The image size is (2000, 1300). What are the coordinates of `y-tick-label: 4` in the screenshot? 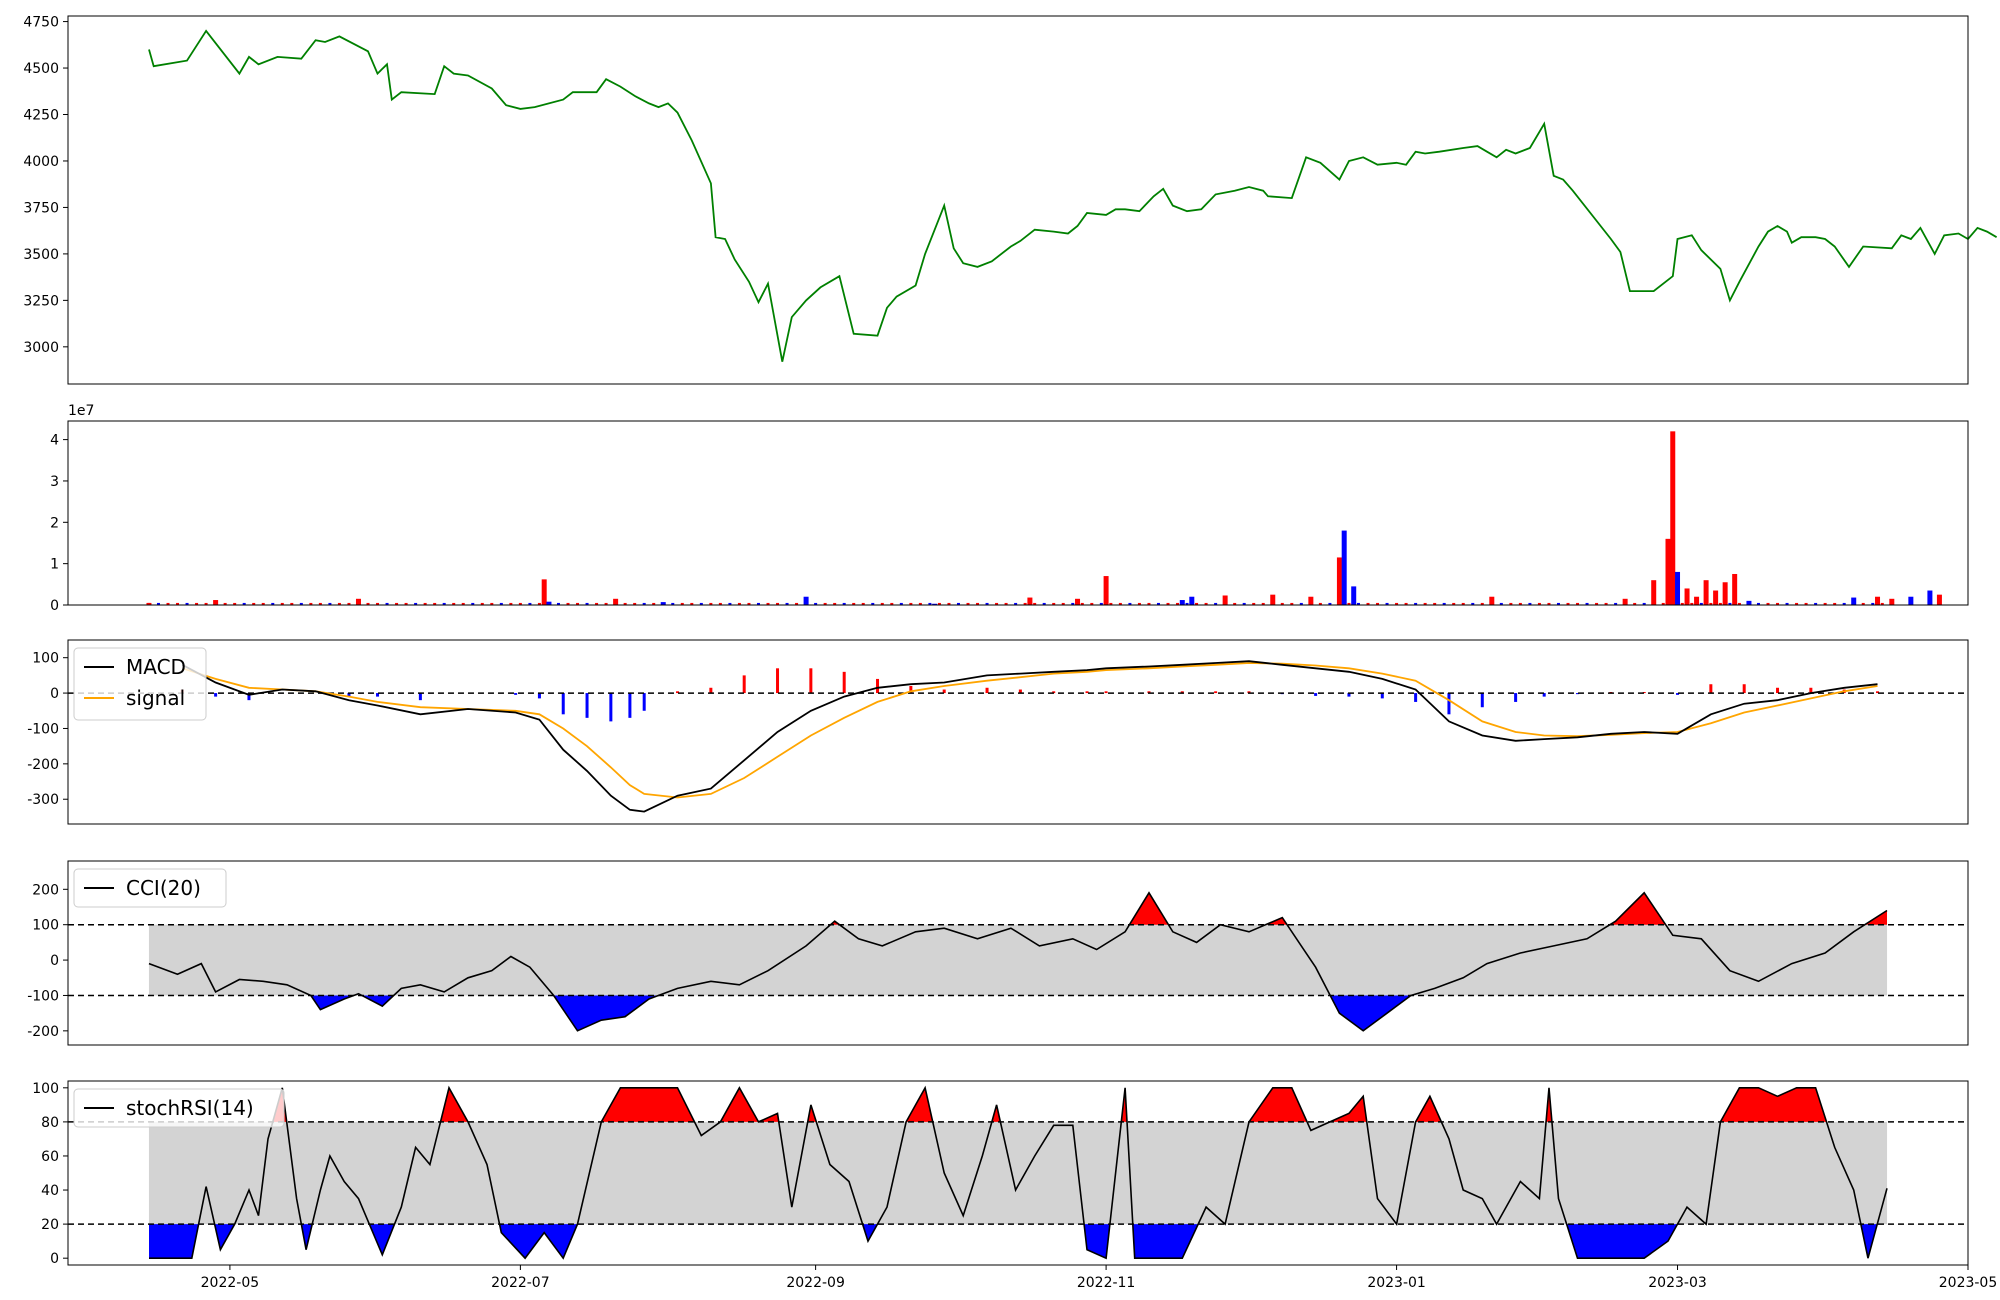 It's located at (54, 441).